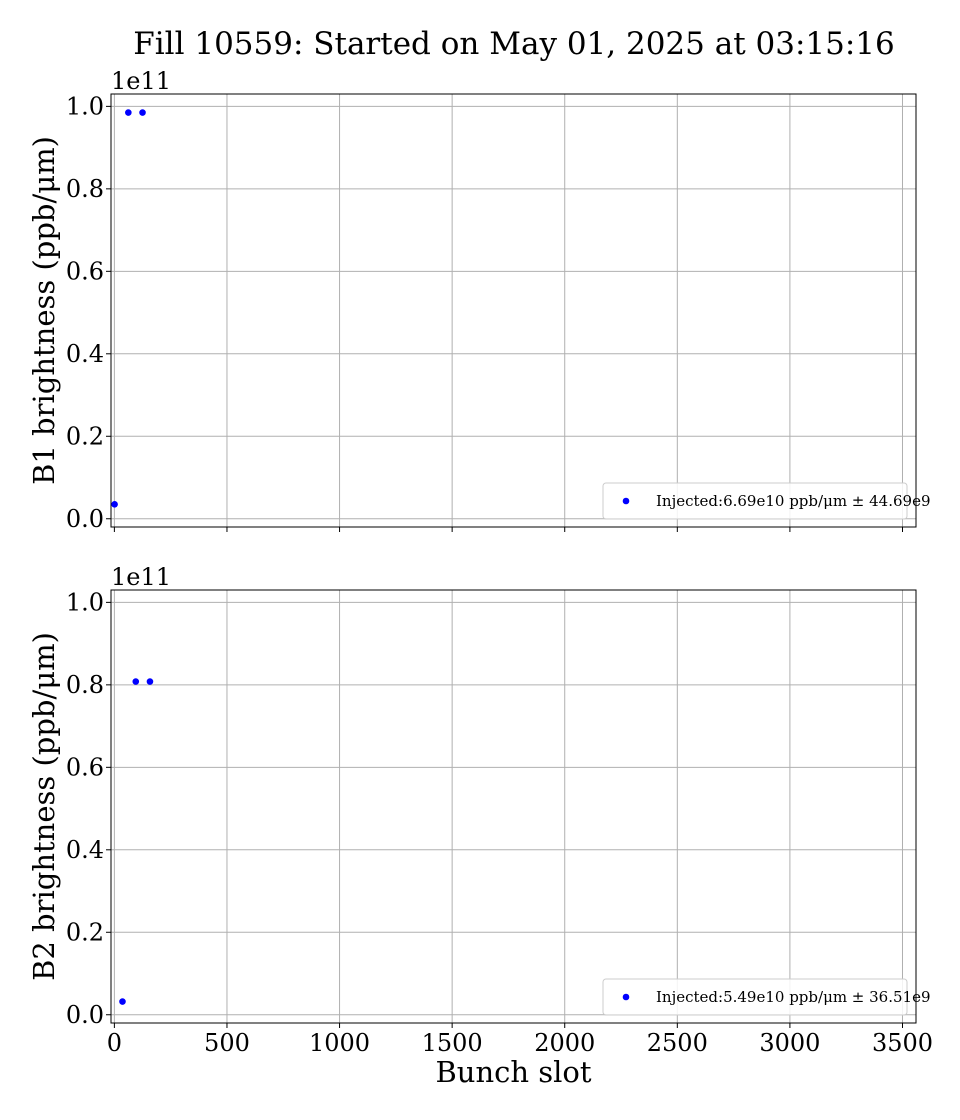  Describe the element at coordinates (789, 1043) in the screenshot. I see `x-tick-label: 3000` at that location.